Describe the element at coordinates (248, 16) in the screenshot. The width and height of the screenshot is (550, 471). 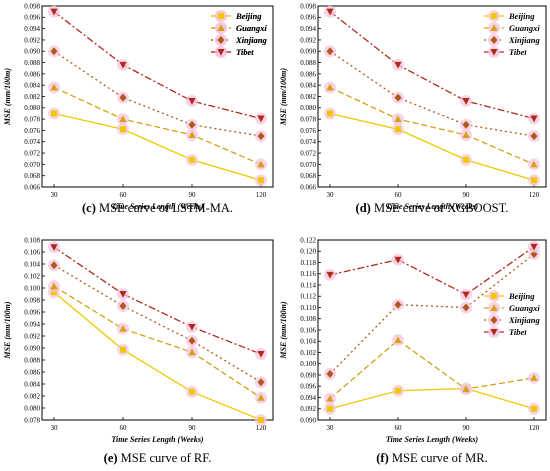
I see `legend-label: Beijing` at that location.